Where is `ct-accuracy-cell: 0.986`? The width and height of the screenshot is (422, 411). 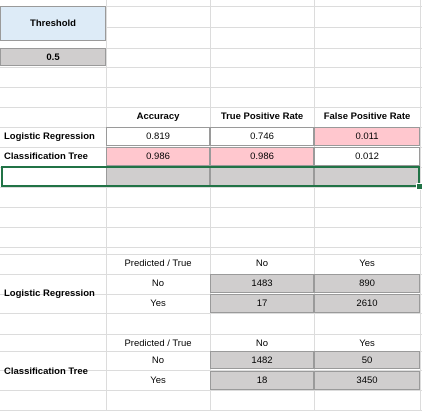
ct-accuracy-cell: 0.986 is located at coordinates (158, 156).